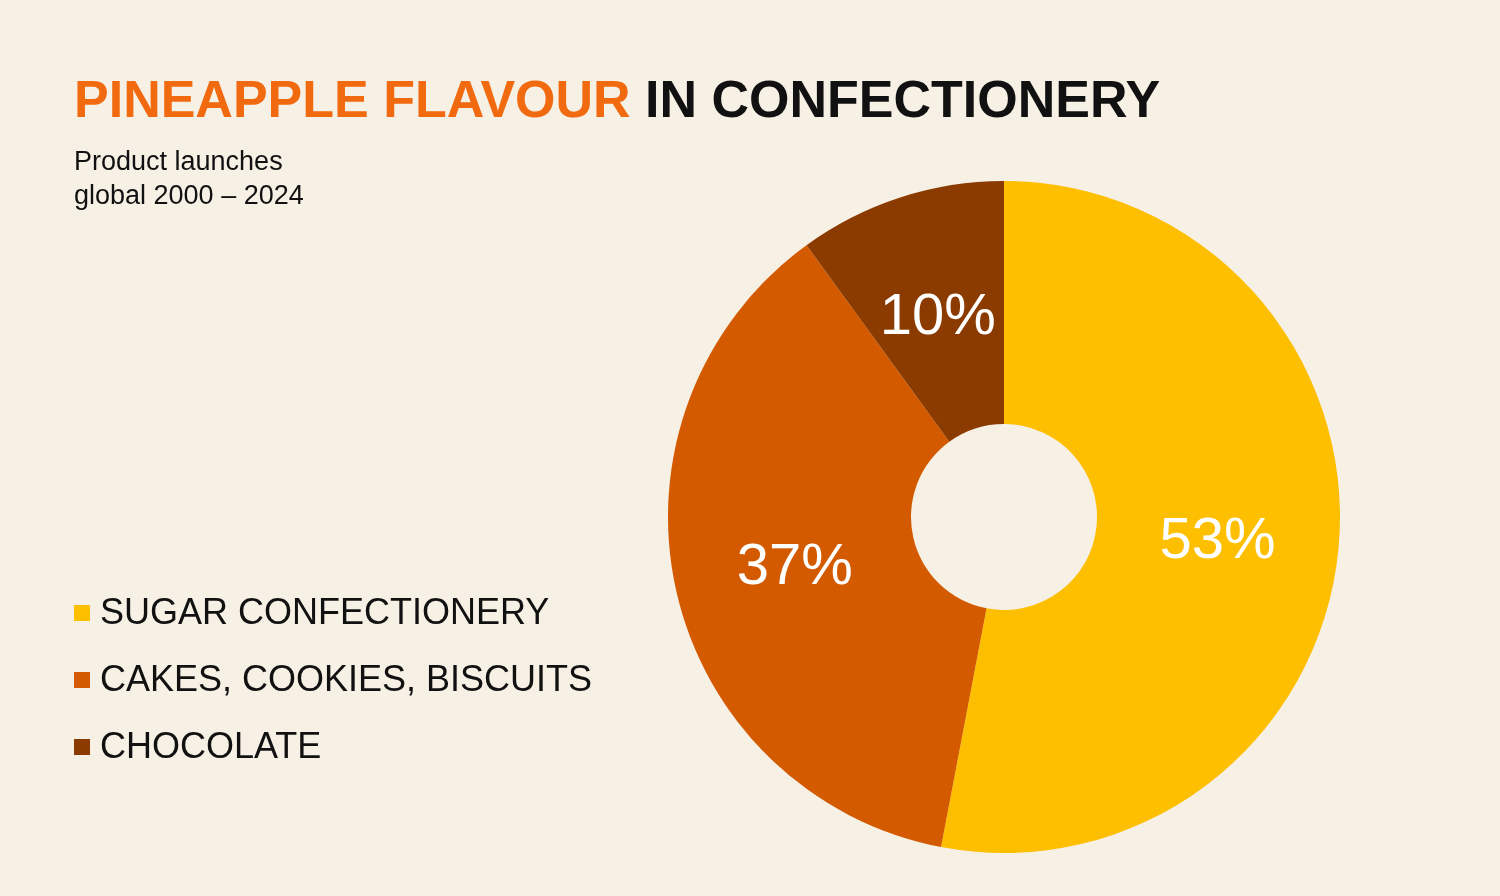  What do you see at coordinates (617, 99) in the screenshot?
I see `chart-title: PINEAPPLE FLAVOUR IN CONFECTIONERY` at bounding box center [617, 99].